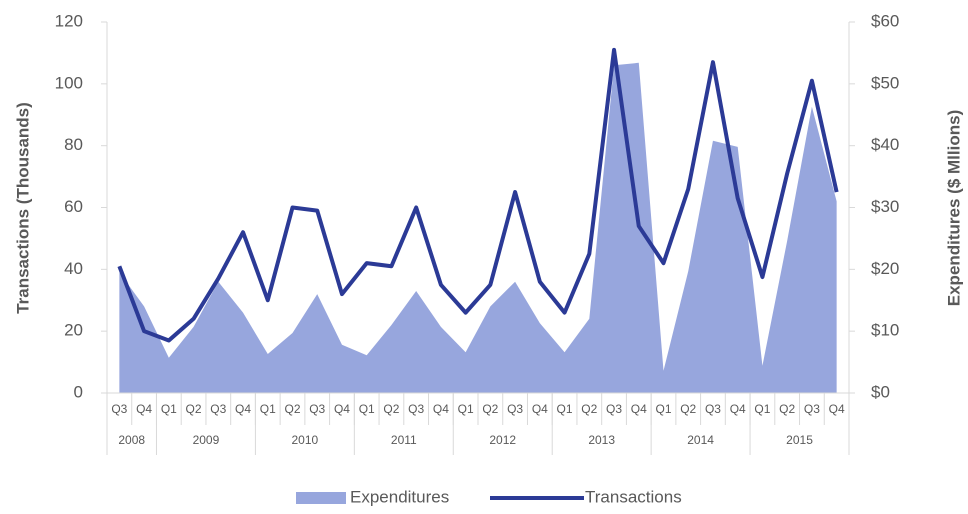 The image size is (968, 514). Describe the element at coordinates (404, 440) in the screenshot. I see `x-group-label: 2011` at that location.